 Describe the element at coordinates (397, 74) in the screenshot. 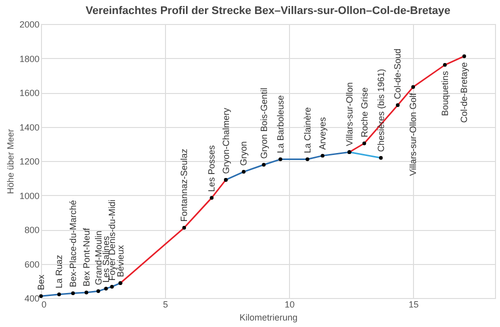

I see `annotation: Col-de-Soud` at that location.